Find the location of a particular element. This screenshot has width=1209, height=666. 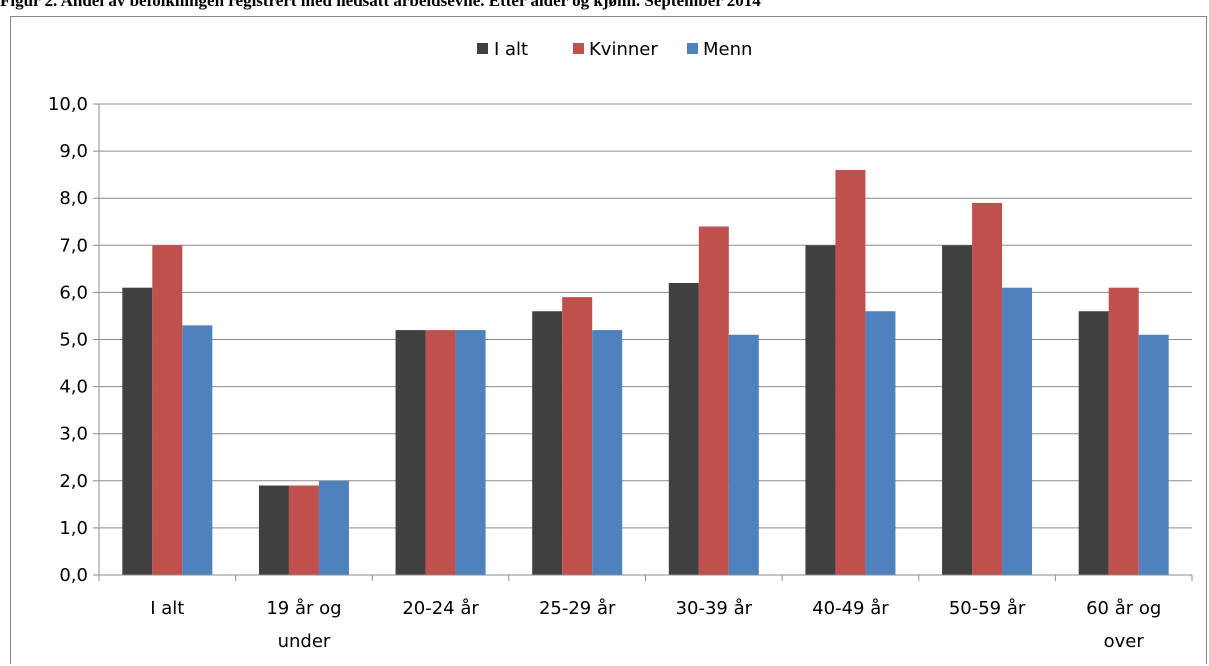

y-tick-label: 4,0 is located at coordinates (73, 387).